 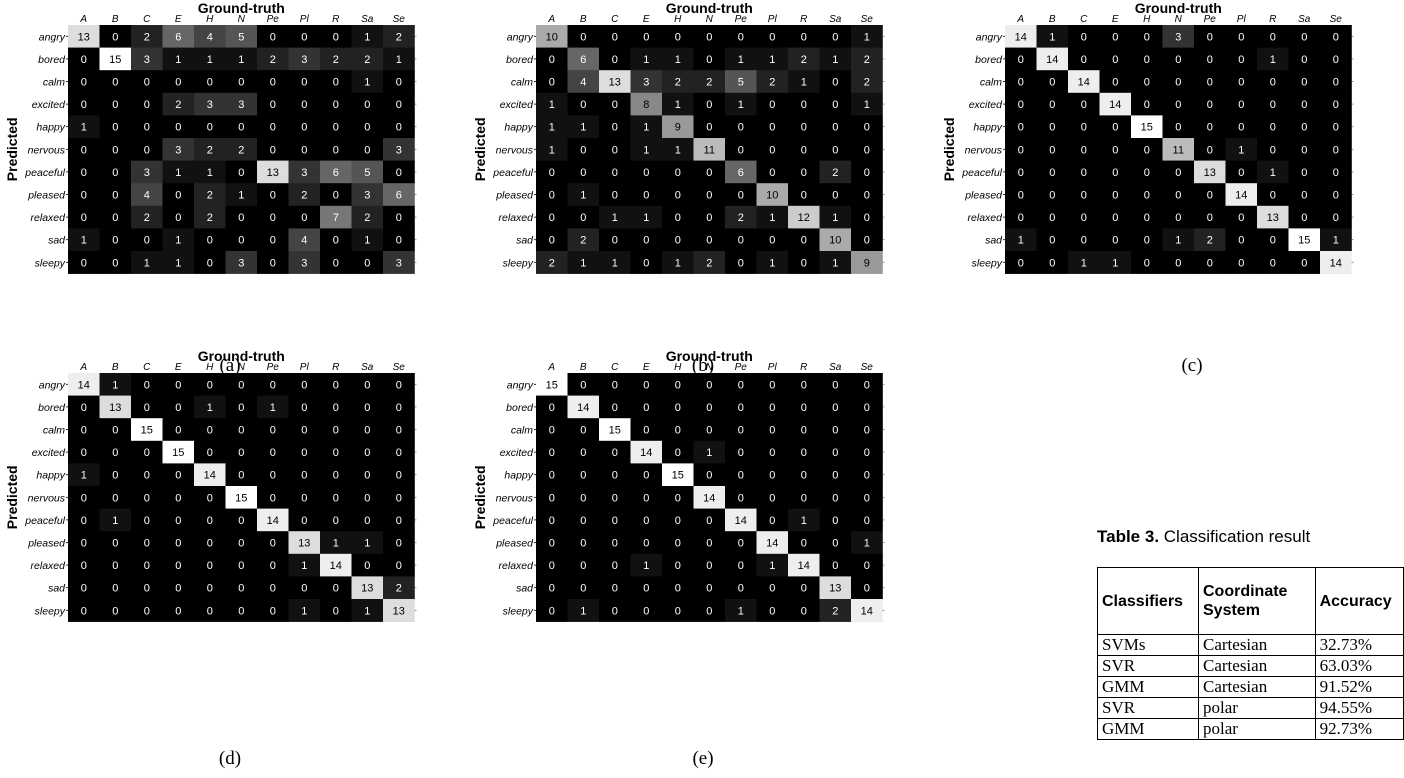 I want to click on x-tick-label: Sa, so click(x=367, y=19).